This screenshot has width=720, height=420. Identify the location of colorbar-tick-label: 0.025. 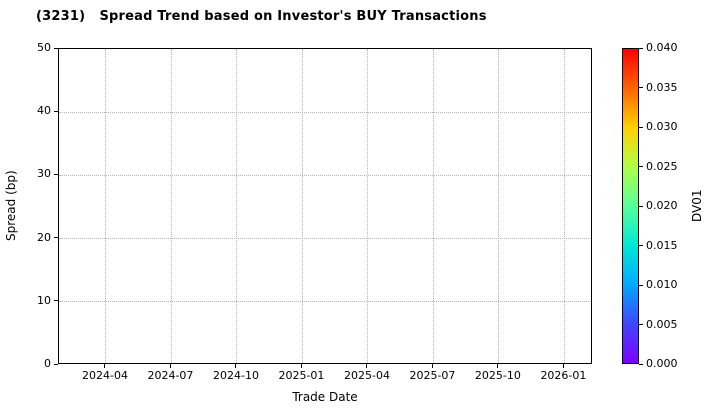
(662, 166).